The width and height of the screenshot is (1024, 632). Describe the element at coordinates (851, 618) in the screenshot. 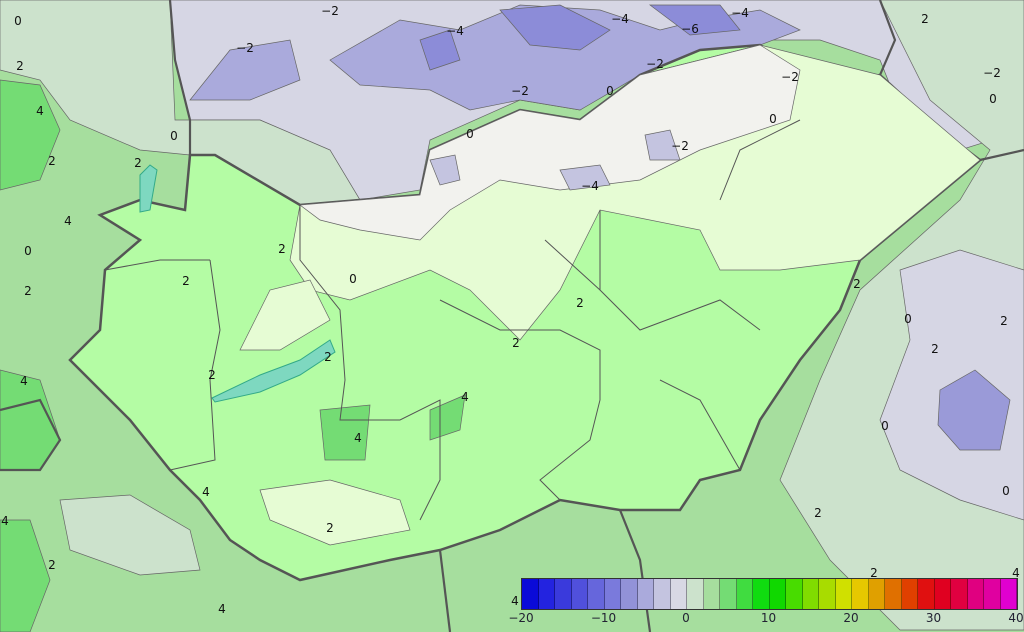

I see `colorbar-tick-label: 20` at that location.